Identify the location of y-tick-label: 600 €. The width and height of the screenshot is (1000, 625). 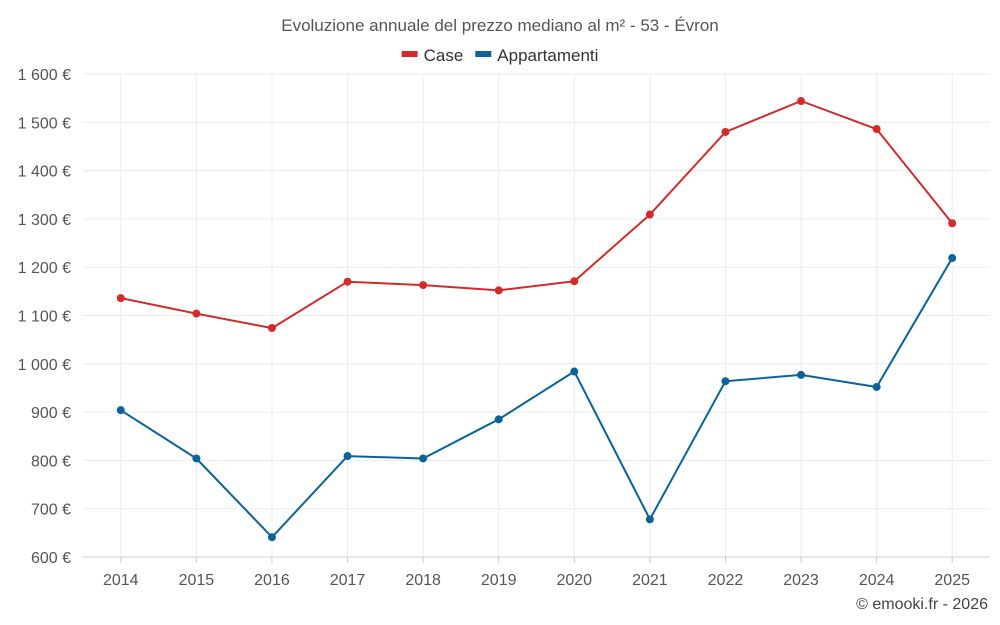
(51, 558).